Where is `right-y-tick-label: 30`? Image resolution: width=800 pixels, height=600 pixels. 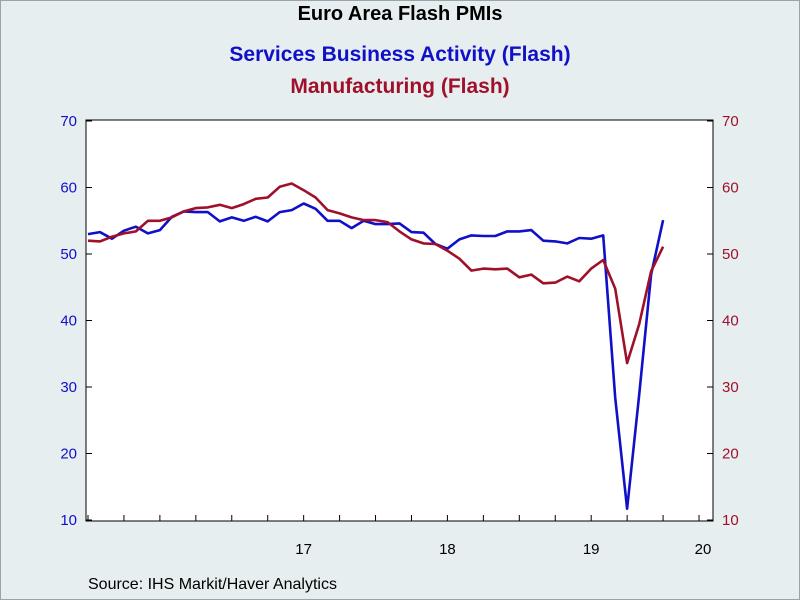
right-y-tick-label: 30 is located at coordinates (730, 387).